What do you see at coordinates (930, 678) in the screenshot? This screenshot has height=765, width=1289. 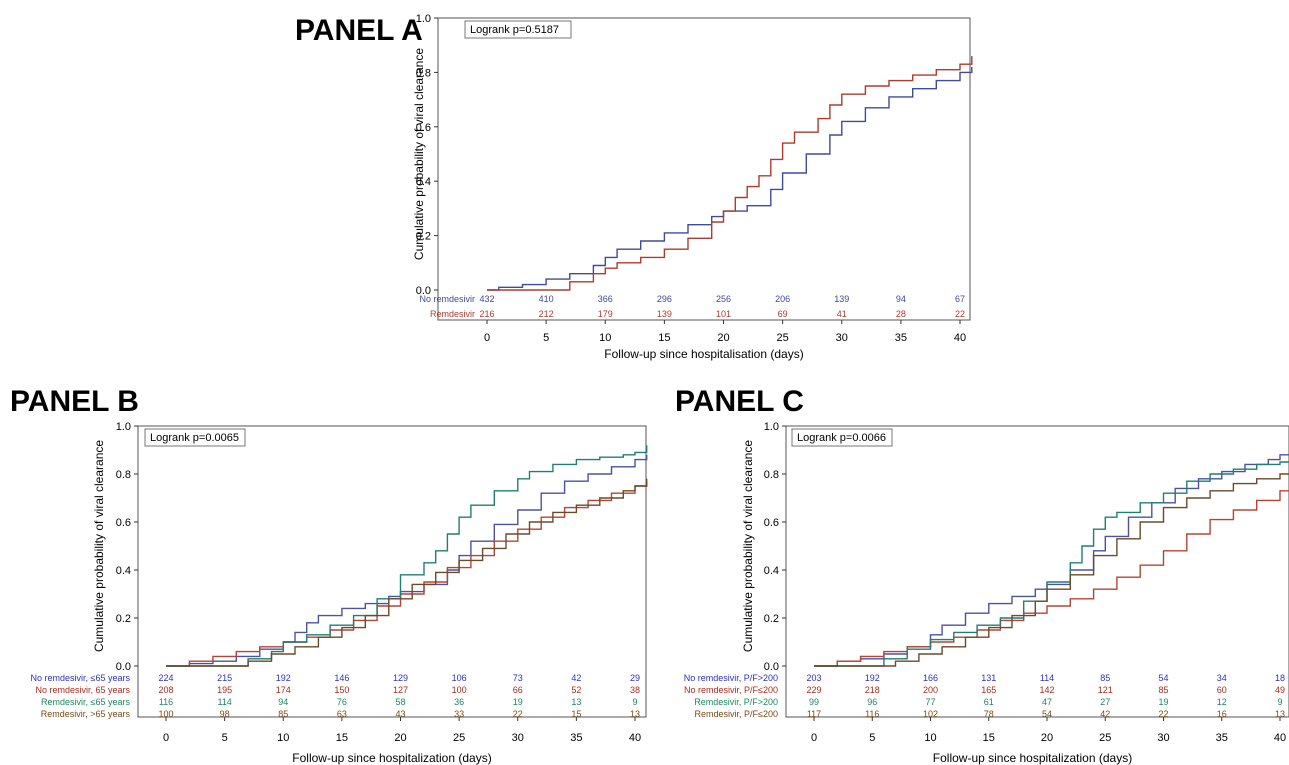 I see `risk-count: 166` at bounding box center [930, 678].